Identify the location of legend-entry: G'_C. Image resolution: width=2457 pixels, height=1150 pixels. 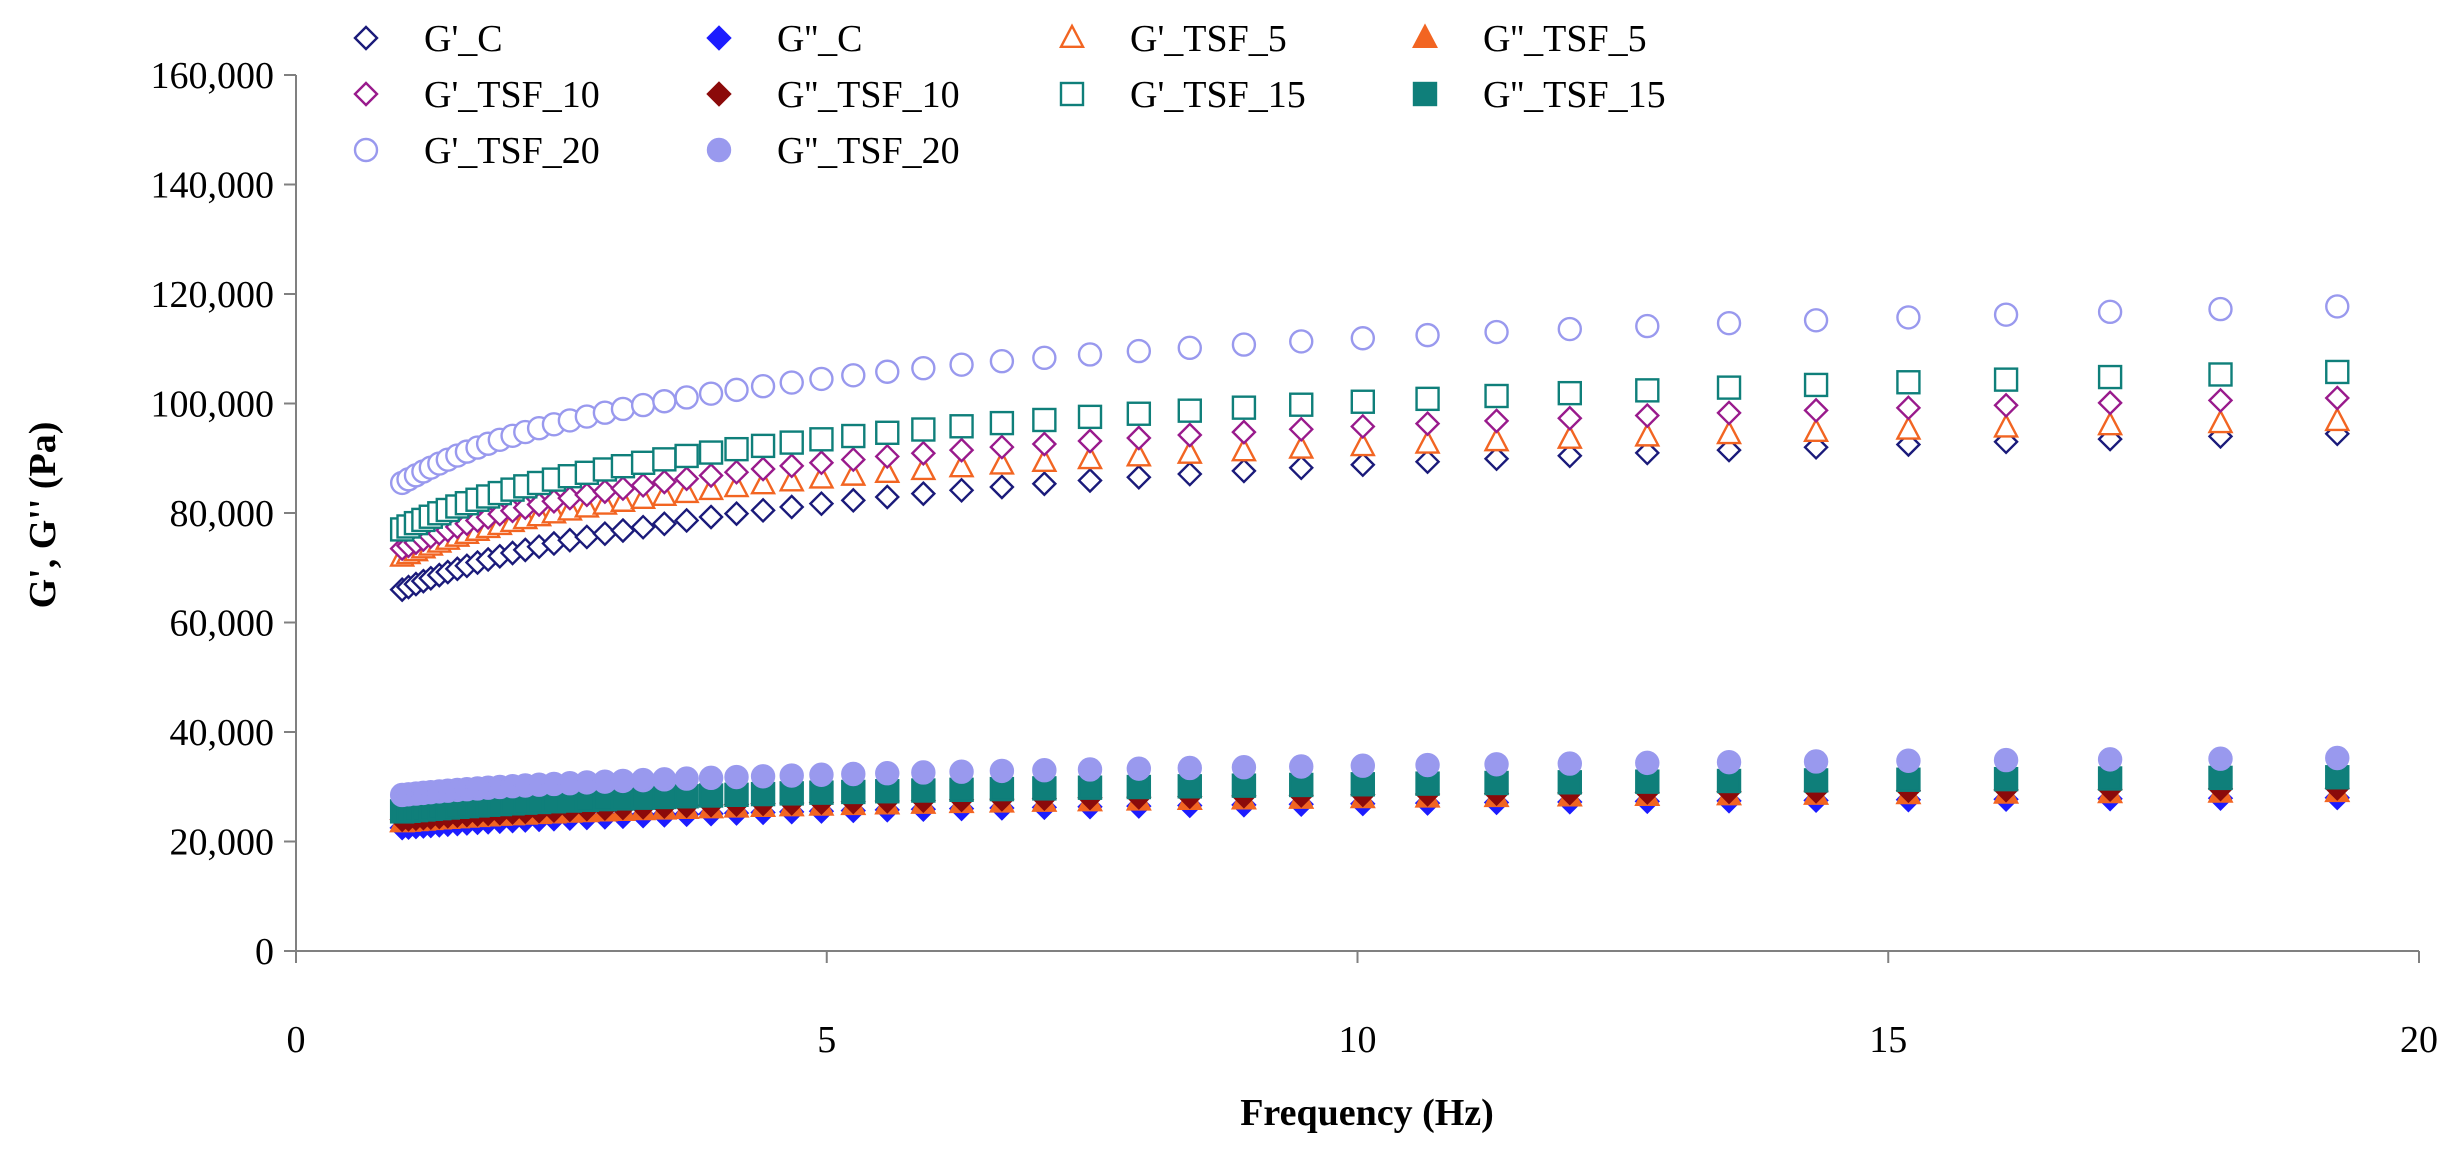
(428, 39).